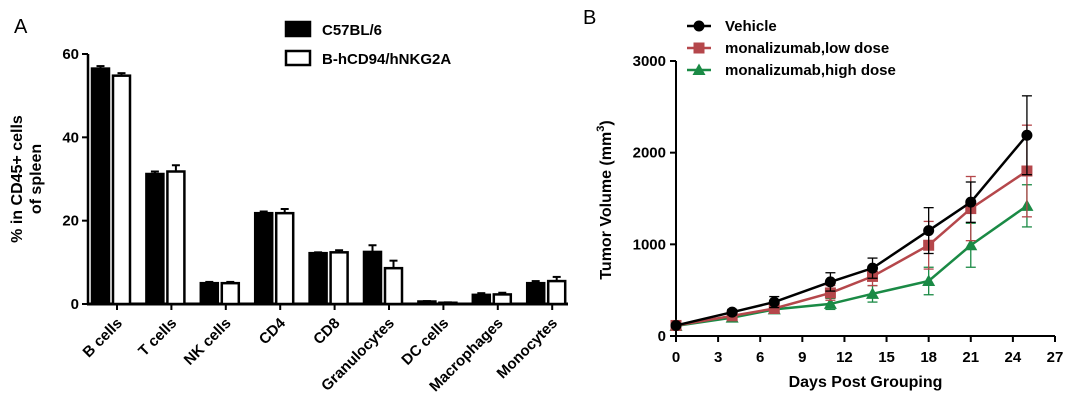 The width and height of the screenshot is (1080, 418). I want to click on legend-label: B-hCD94/hNKG2A, so click(386, 59).